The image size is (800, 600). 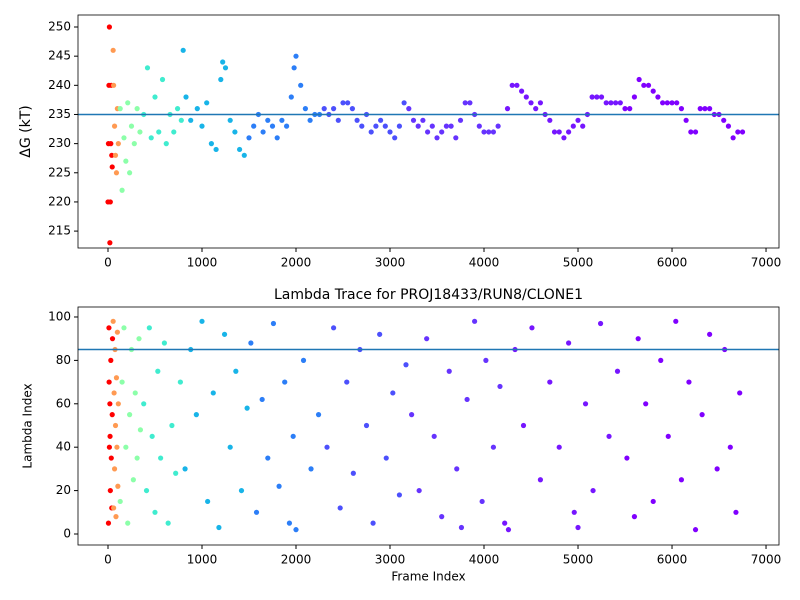 I want to click on x-tick-label: 7000, so click(x=766, y=560).